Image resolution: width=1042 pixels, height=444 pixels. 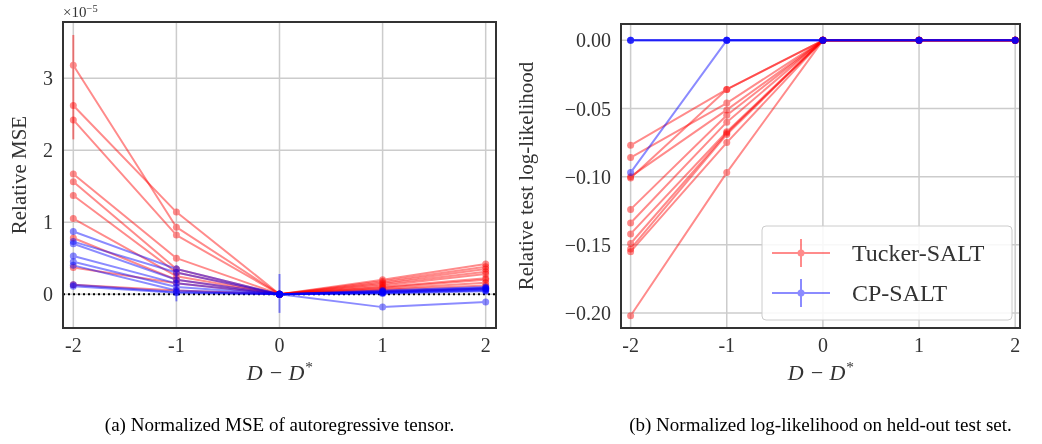 What do you see at coordinates (48, 294) in the screenshot?
I see `y-tick-label: 0` at bounding box center [48, 294].